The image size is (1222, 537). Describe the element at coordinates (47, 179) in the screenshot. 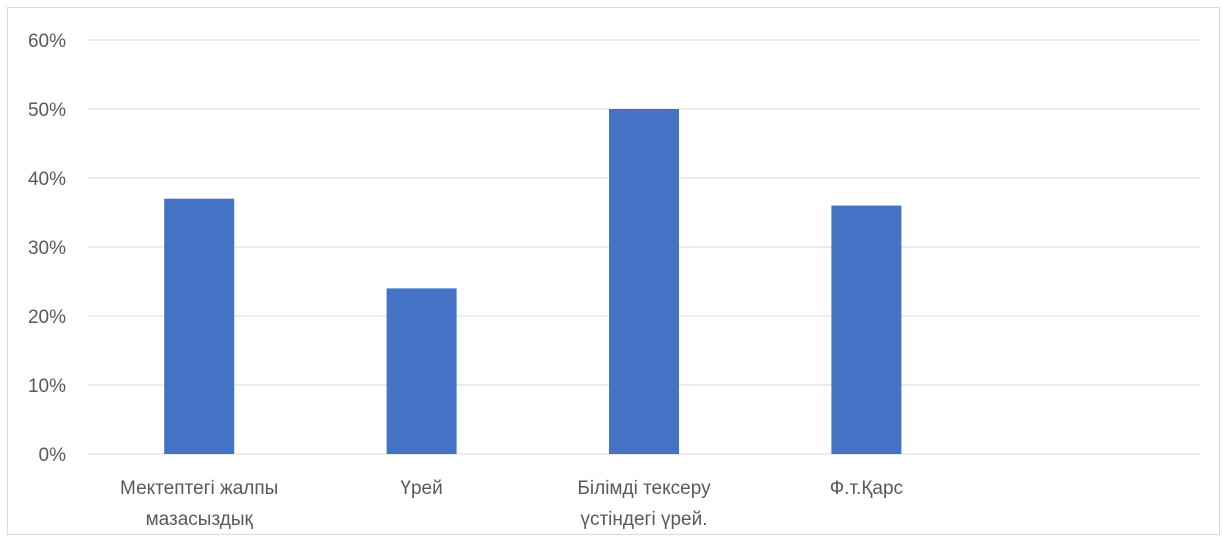

I see `y-tick-label: 40%` at that location.